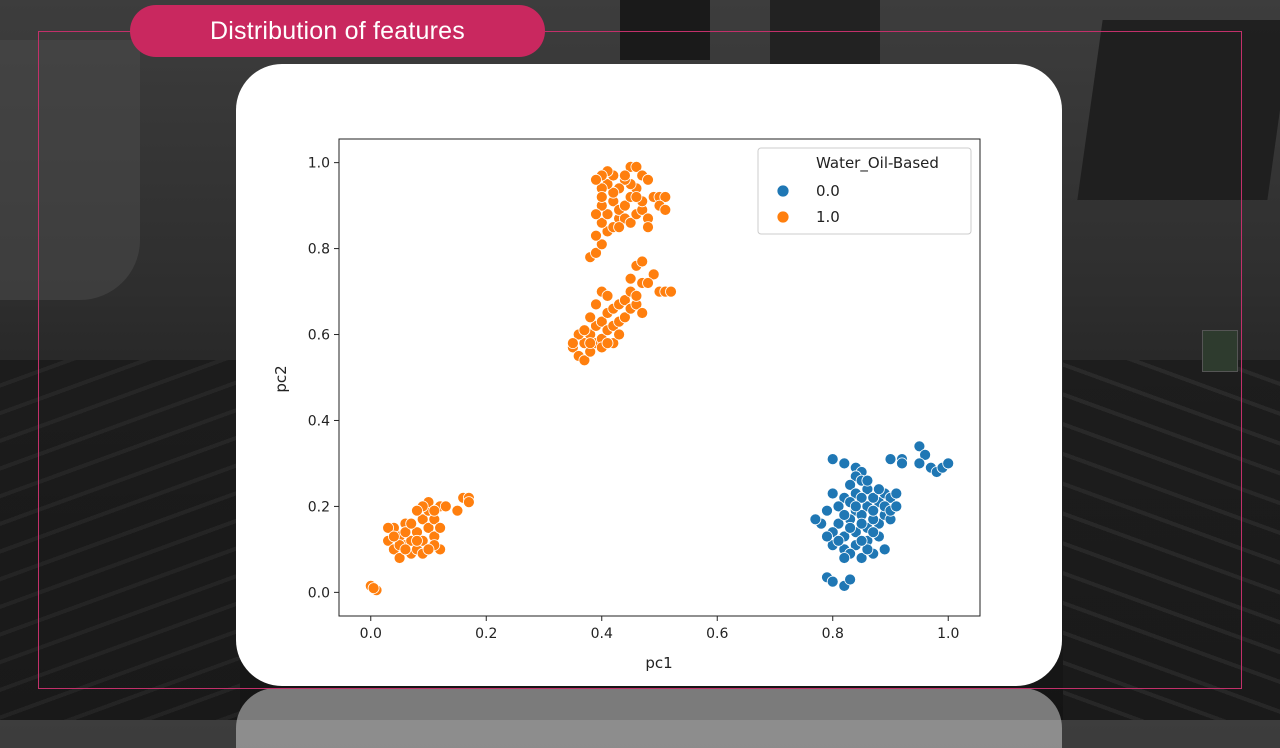  I want to click on y-tick-label-1: 0.2, so click(319, 507).